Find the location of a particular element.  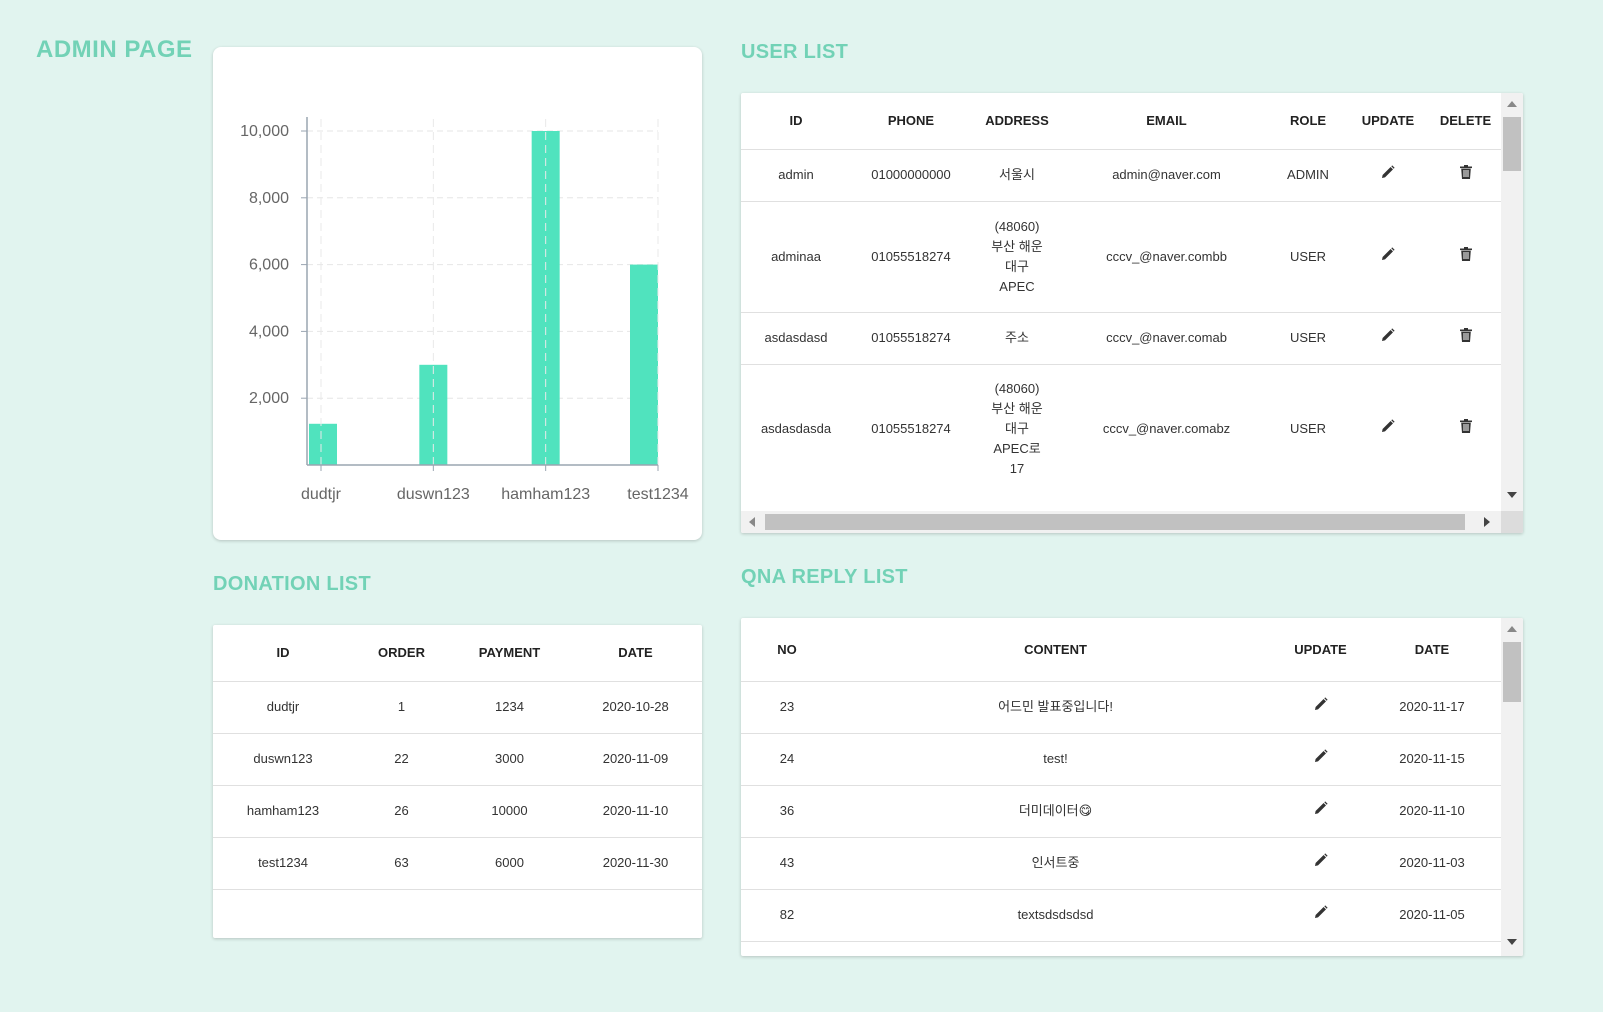

donation-date: 2020-11-10 is located at coordinates (635, 811).